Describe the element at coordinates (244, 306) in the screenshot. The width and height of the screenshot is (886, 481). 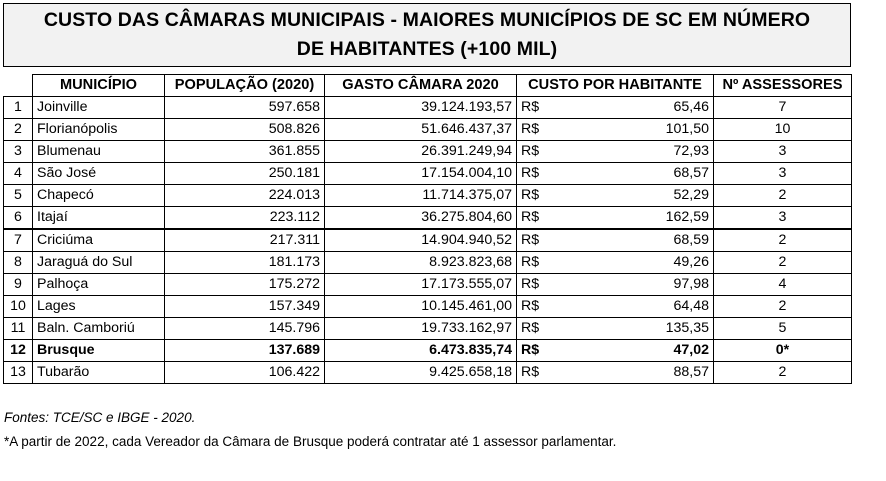
I see `populacao-cell: 157.349` at that location.